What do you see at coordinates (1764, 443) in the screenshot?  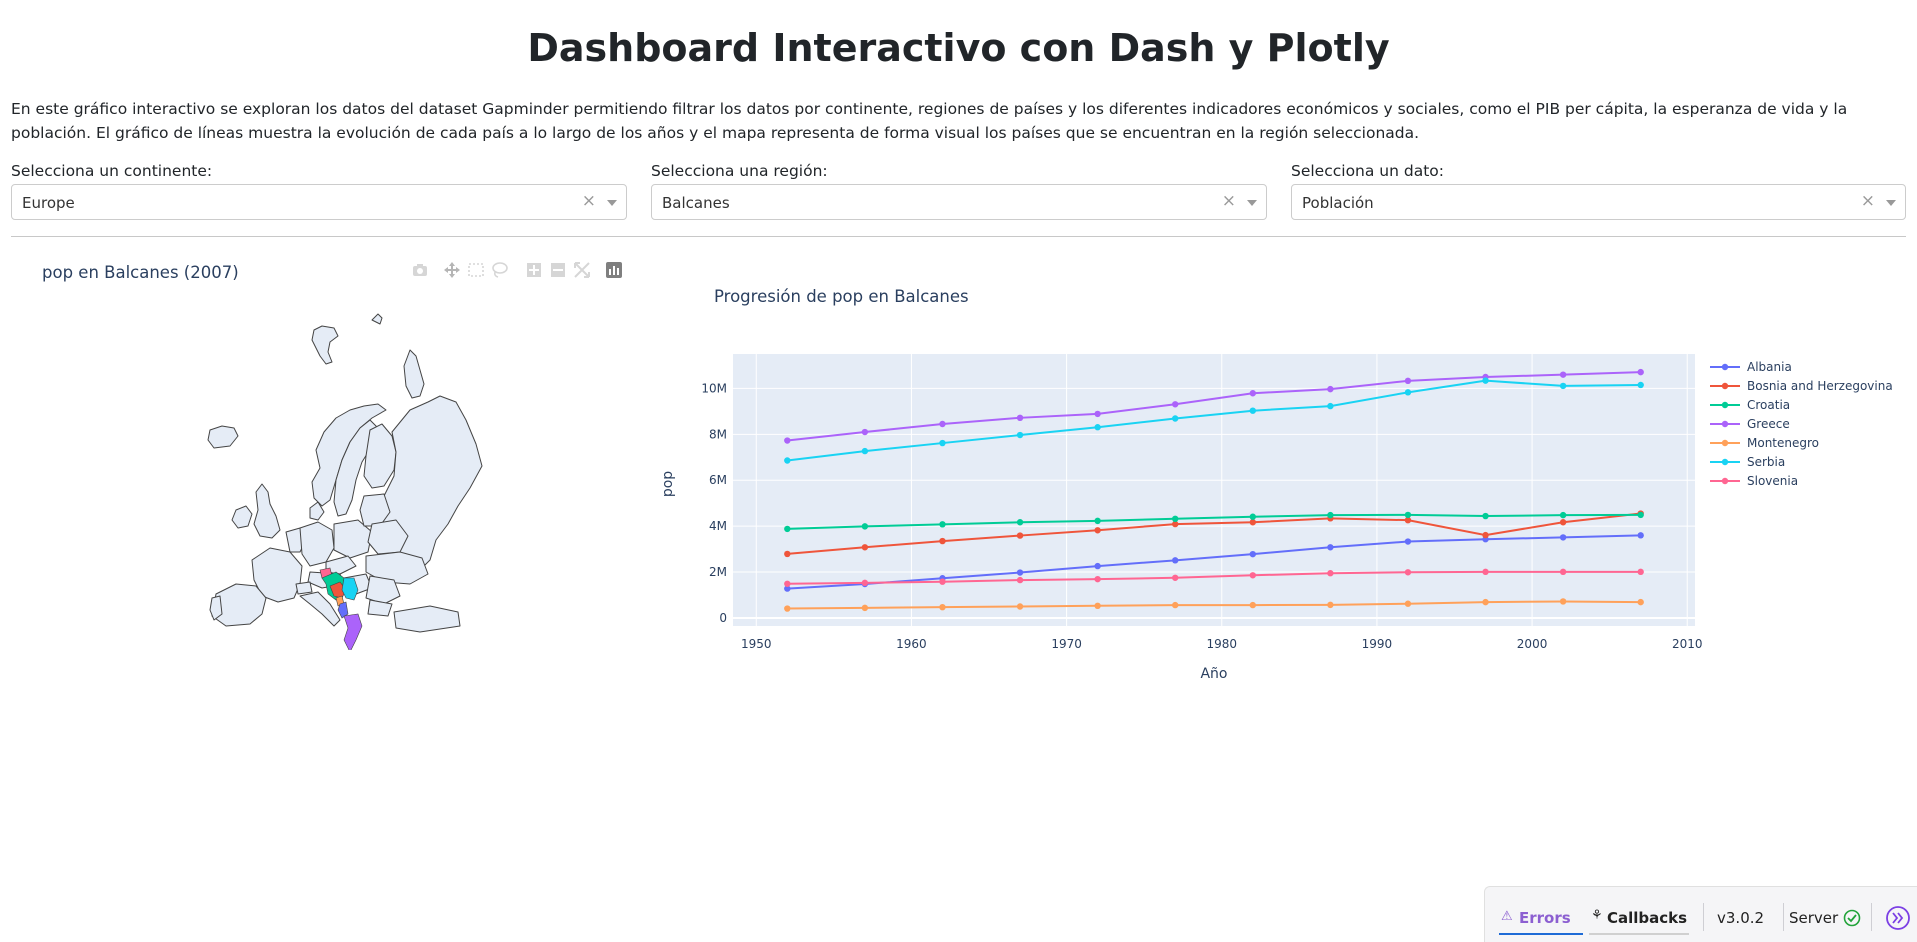 I see `legend-item: Montenegro` at bounding box center [1764, 443].